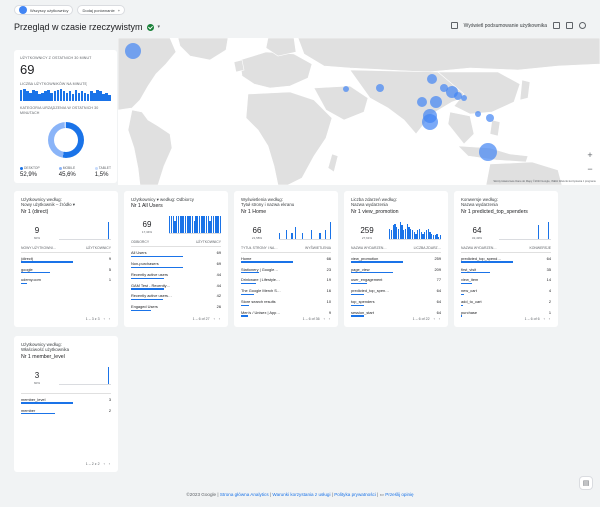  What do you see at coordinates (396, 290) in the screenshot?
I see `table-row: predicted_top_spen… 64` at bounding box center [396, 290].